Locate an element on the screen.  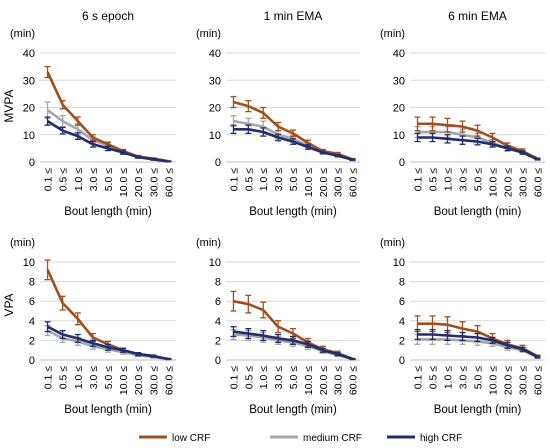
legend-label-high: high CRF is located at coordinates (441, 438).